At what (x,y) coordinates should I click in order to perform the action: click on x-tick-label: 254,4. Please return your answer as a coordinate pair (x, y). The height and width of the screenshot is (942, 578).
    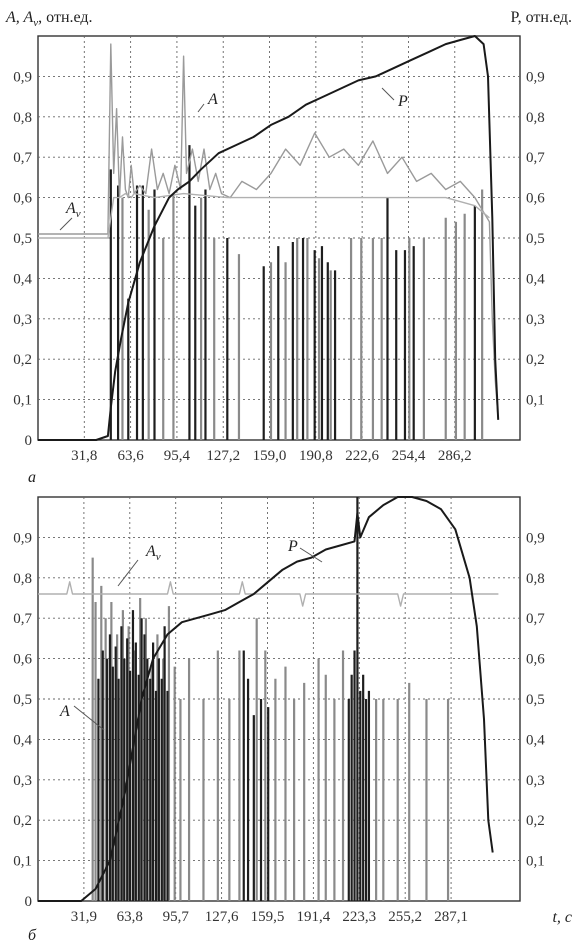
    Looking at the image, I should click on (409, 456).